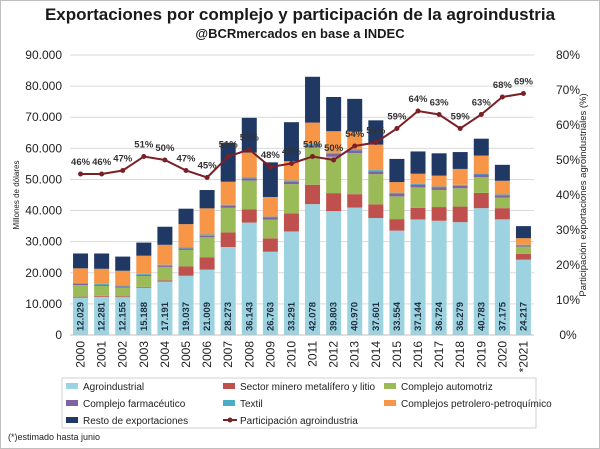  What do you see at coordinates (502, 354) in the screenshot?
I see `x-tick-label: 2020` at bounding box center [502, 354].